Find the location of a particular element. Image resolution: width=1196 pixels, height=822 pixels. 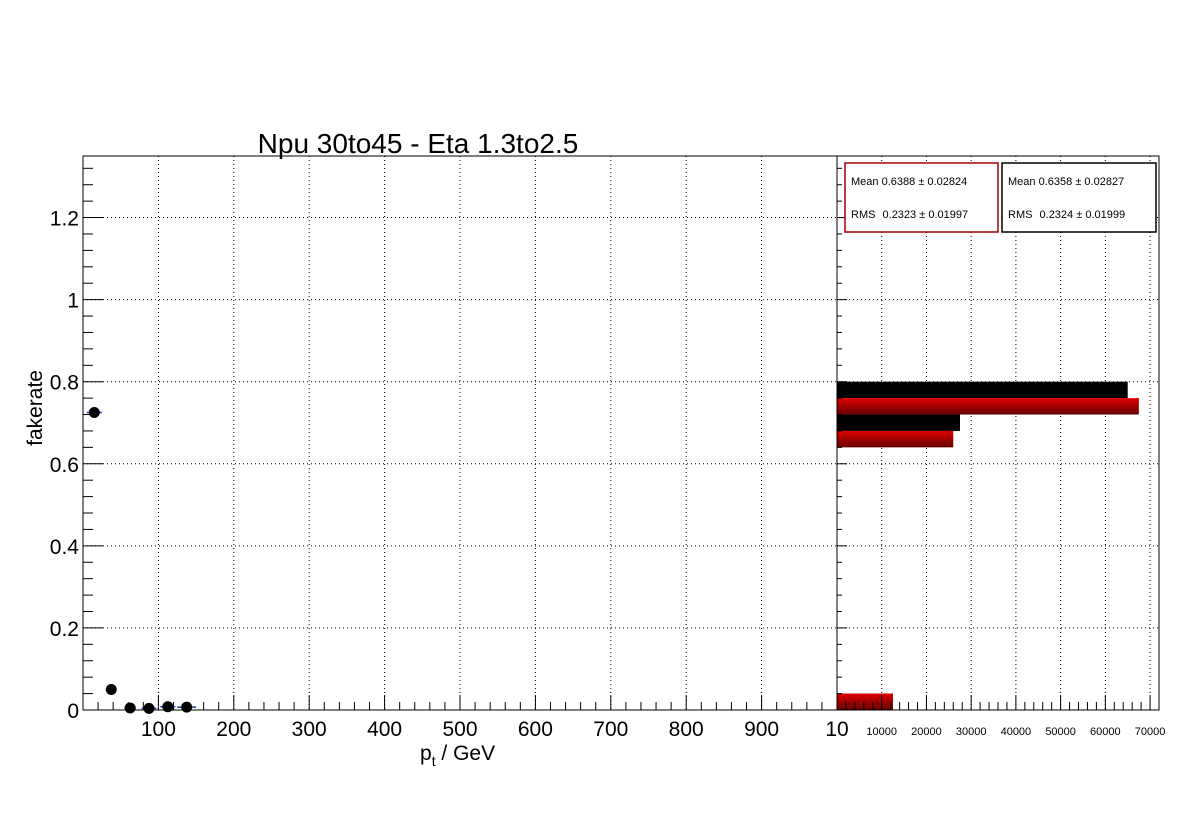

main-y-tick-label: 0.6 is located at coordinates (64, 465).